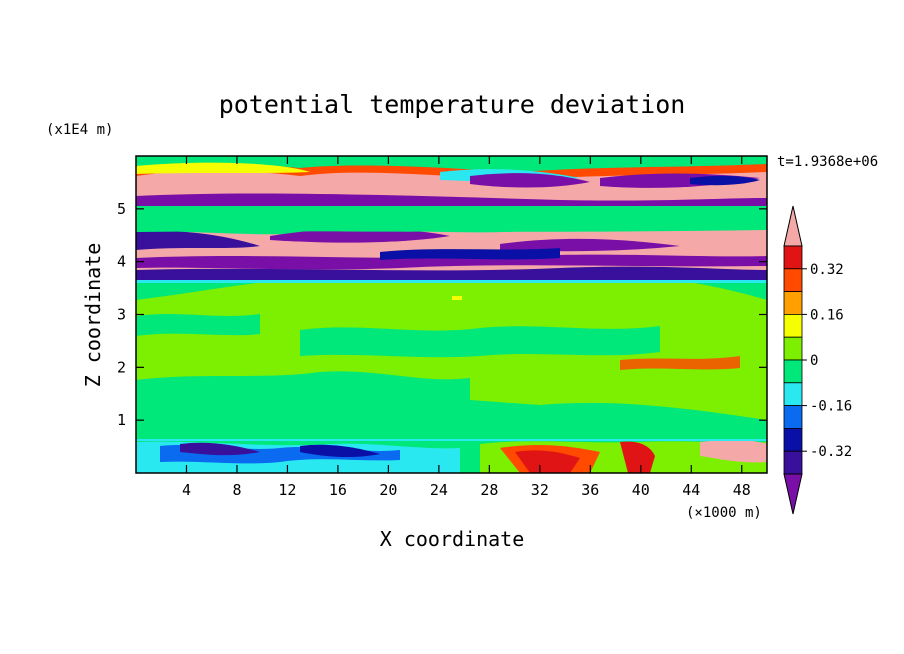 The width and height of the screenshot is (904, 654). Describe the element at coordinates (121, 209) in the screenshot. I see `y-tick-label: 5` at that location.